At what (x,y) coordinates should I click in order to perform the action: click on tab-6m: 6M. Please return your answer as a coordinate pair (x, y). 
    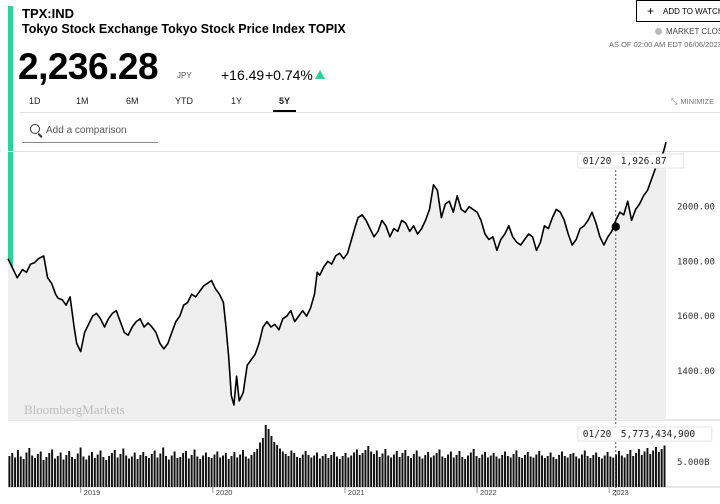
    Looking at the image, I should click on (132, 101).